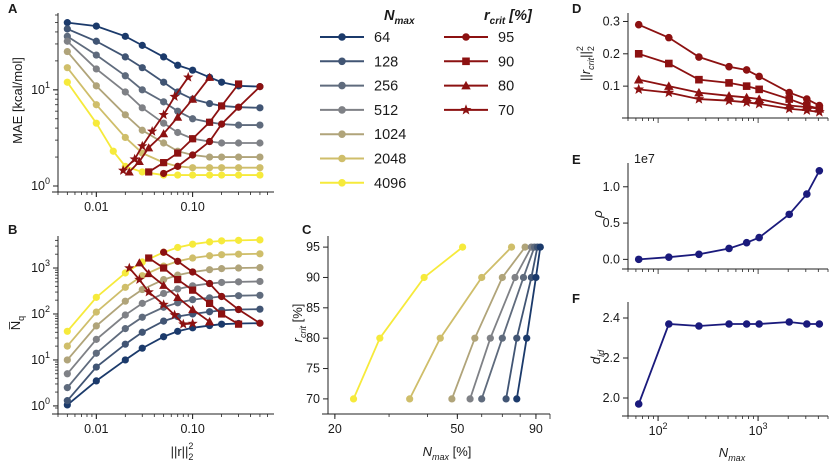 This screenshot has width=831, height=468. What do you see at coordinates (466, 109) in the screenshot?
I see `legend-marker-r70` at bounding box center [466, 109].